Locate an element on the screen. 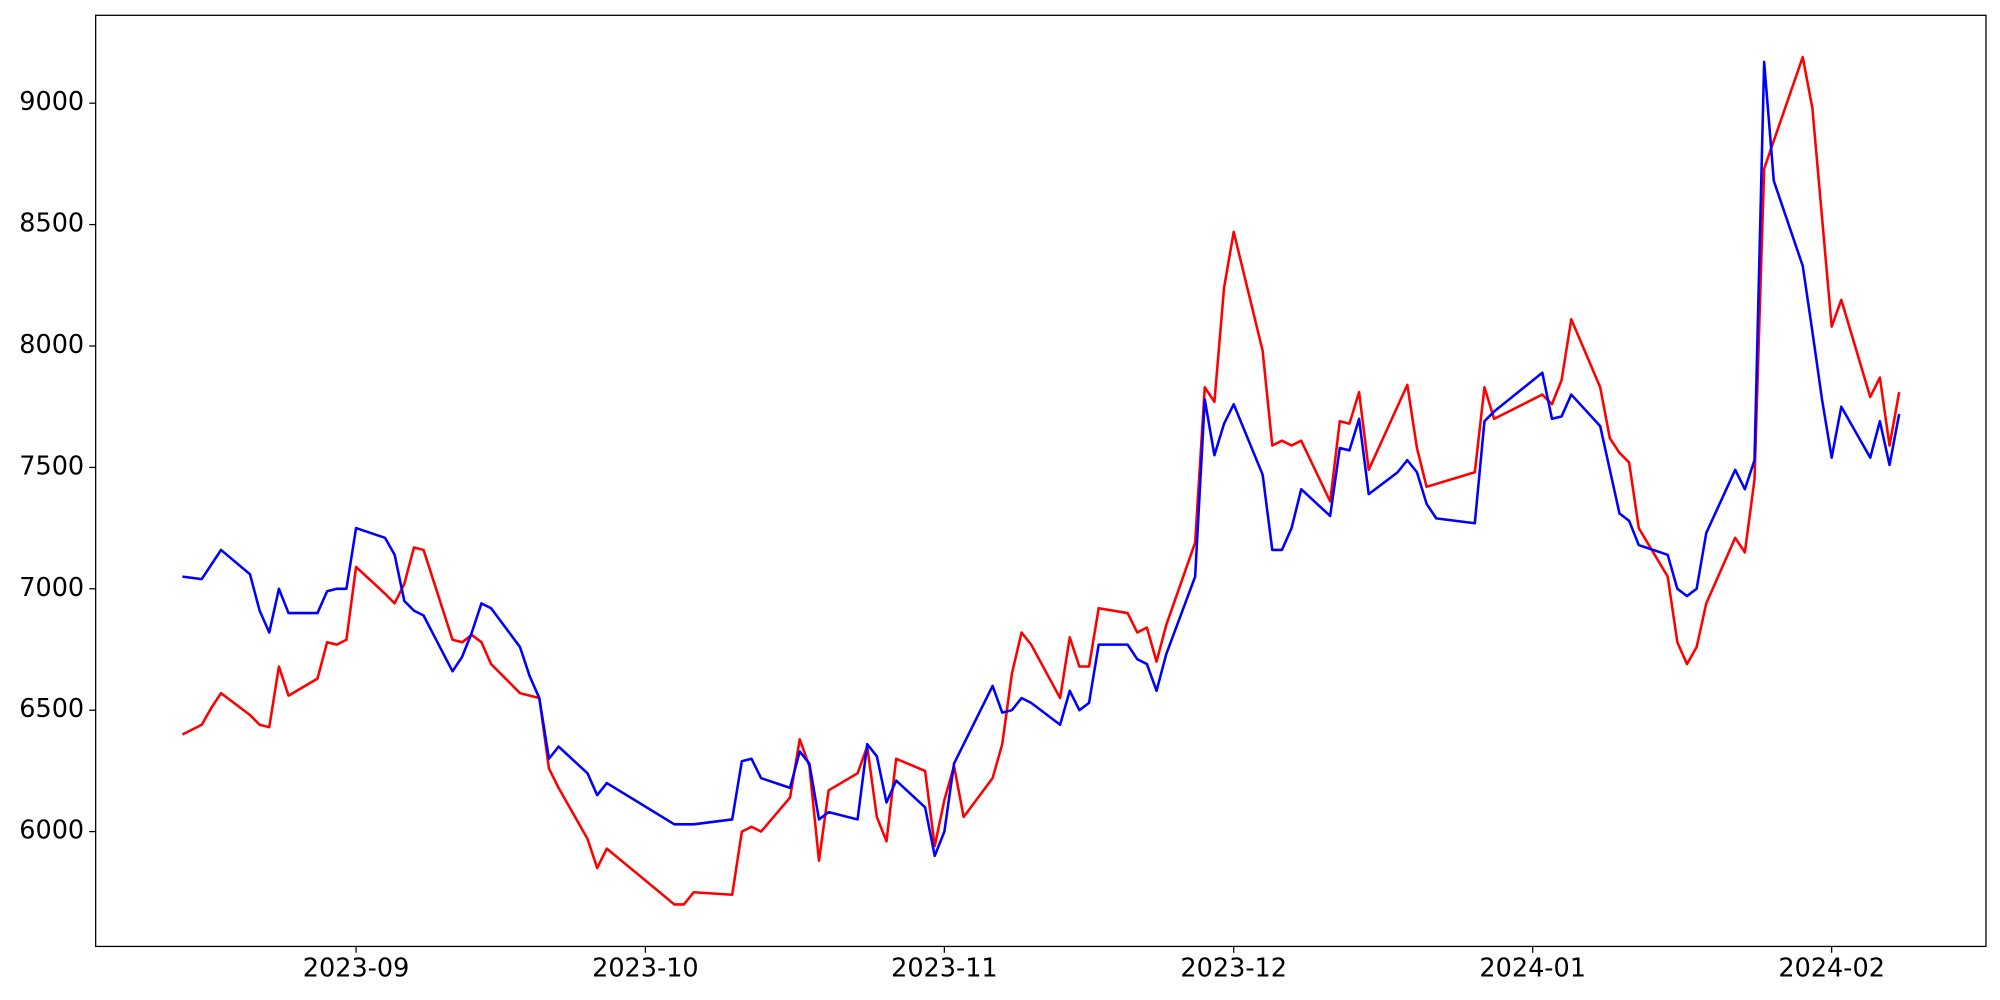 Image resolution: width=2000 pixels, height=1000 pixels. y-tick-label: 6000 is located at coordinates (51, 831).